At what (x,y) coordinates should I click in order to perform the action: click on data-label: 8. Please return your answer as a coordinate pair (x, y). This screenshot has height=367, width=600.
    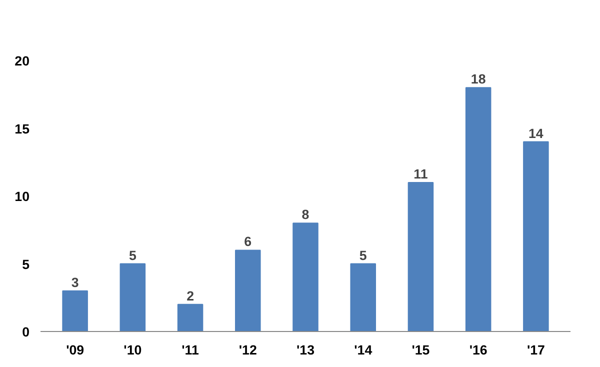
    Looking at the image, I should click on (306, 214).